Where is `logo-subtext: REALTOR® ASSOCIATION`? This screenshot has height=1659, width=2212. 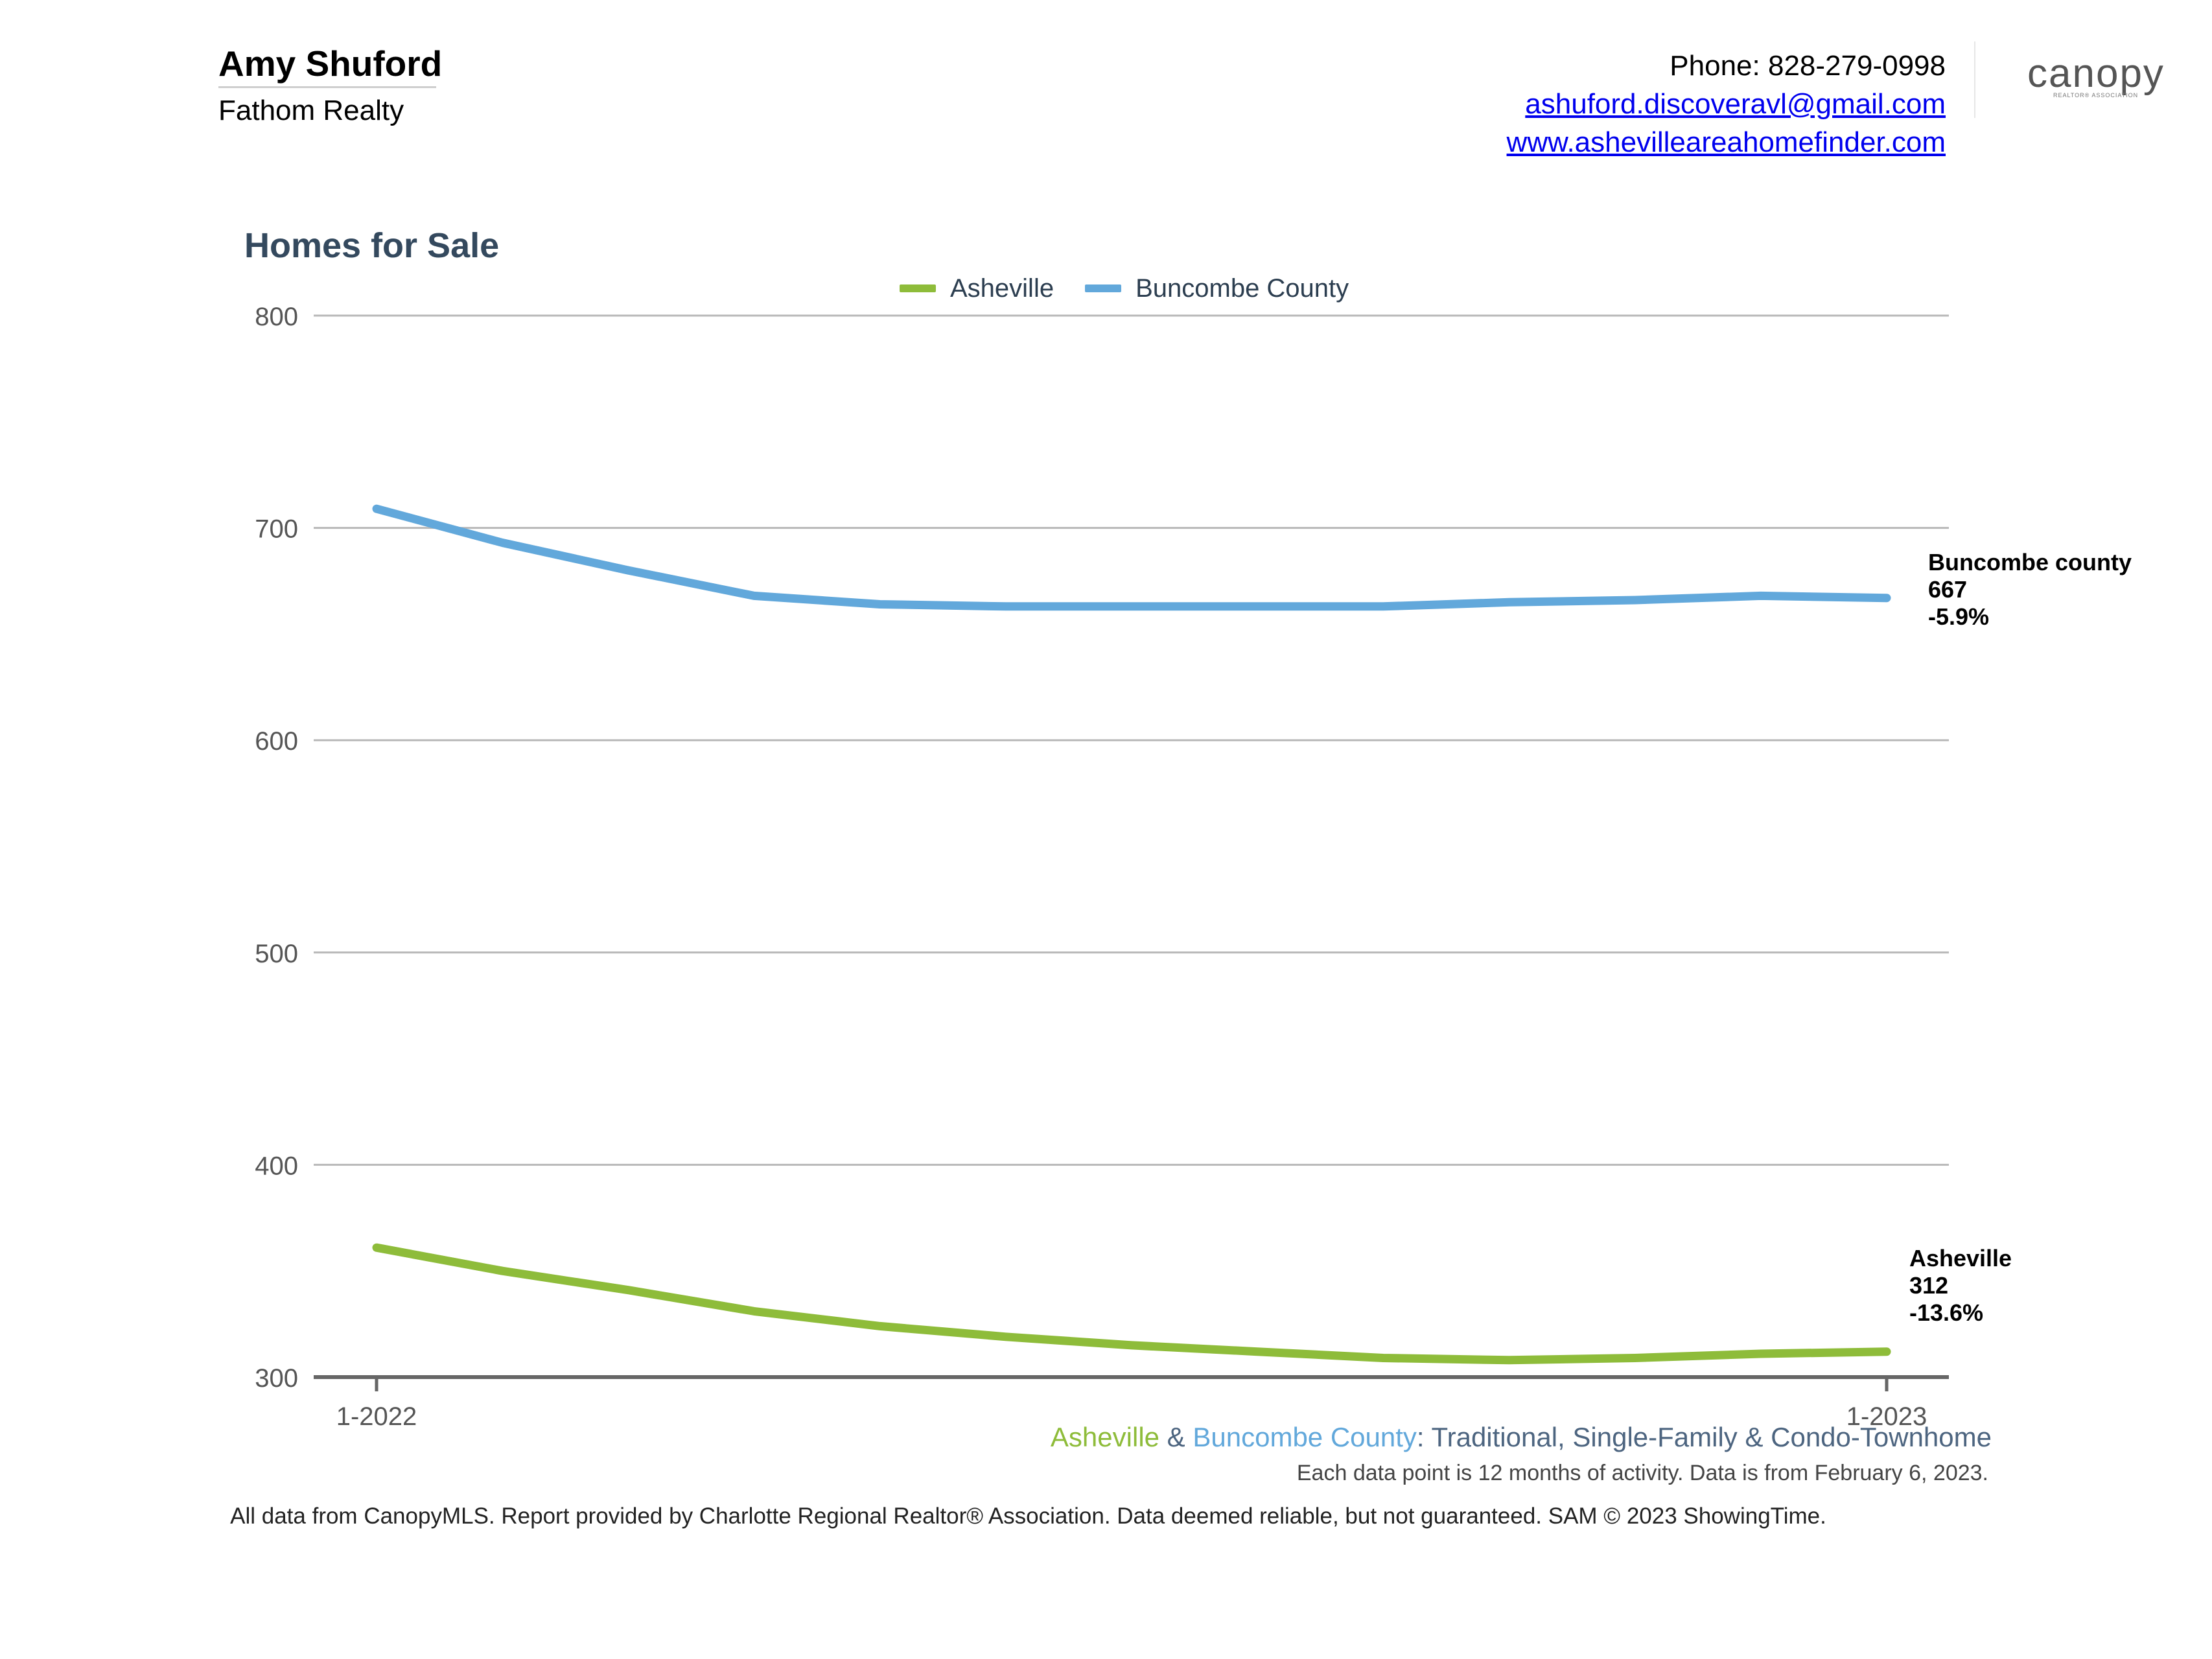 logo-subtext: REALTOR® ASSOCIATION is located at coordinates (2096, 96).